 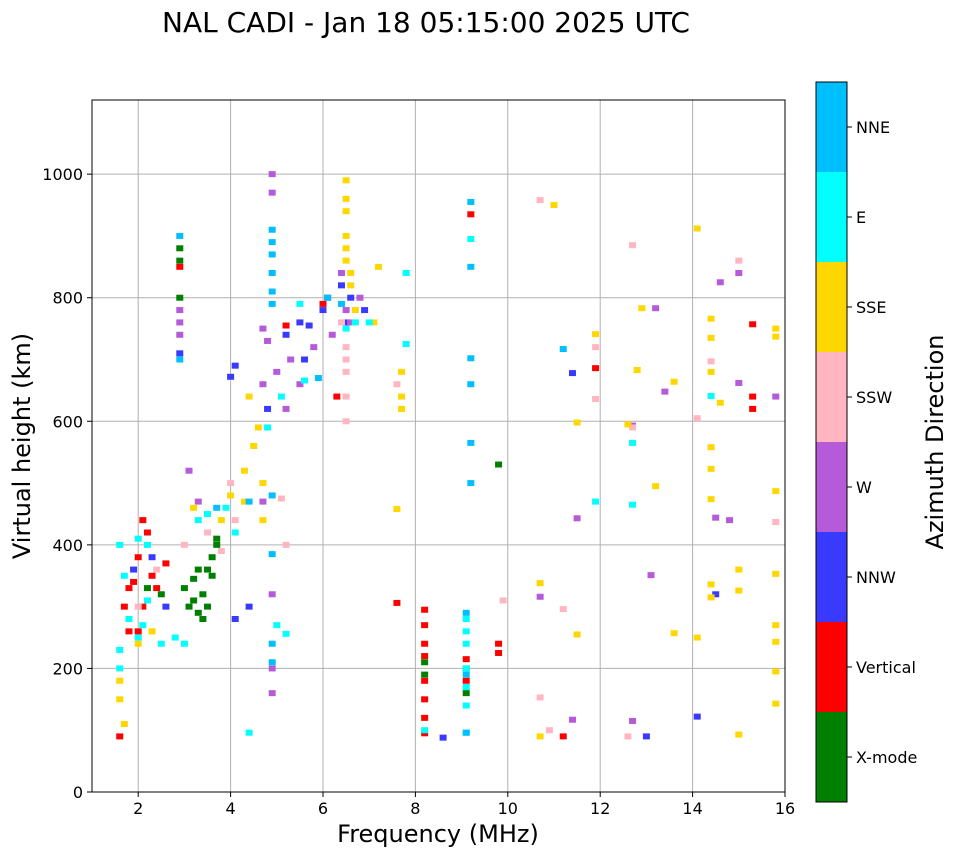 What do you see at coordinates (831, 217) in the screenshot?
I see `colorbar-segment-e` at bounding box center [831, 217].